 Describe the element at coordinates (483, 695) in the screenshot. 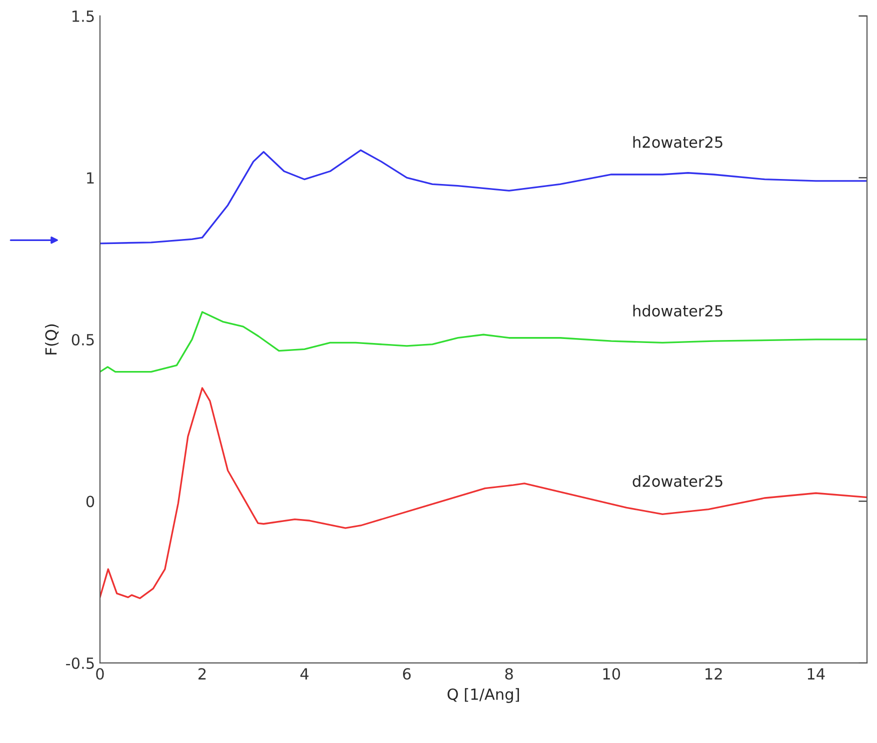

I see `x-axis-title: Q [1/Ang]` at that location.